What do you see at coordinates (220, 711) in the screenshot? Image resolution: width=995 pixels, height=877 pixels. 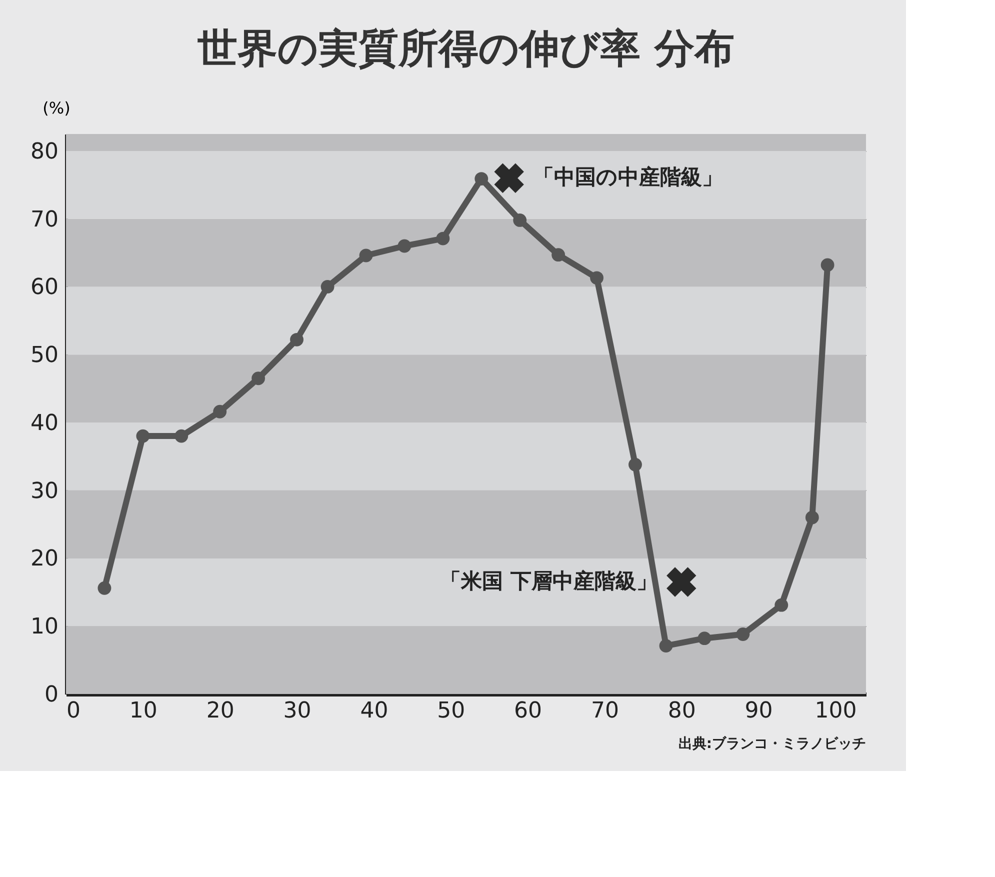 I see `x-tick-label: 20` at bounding box center [220, 711].